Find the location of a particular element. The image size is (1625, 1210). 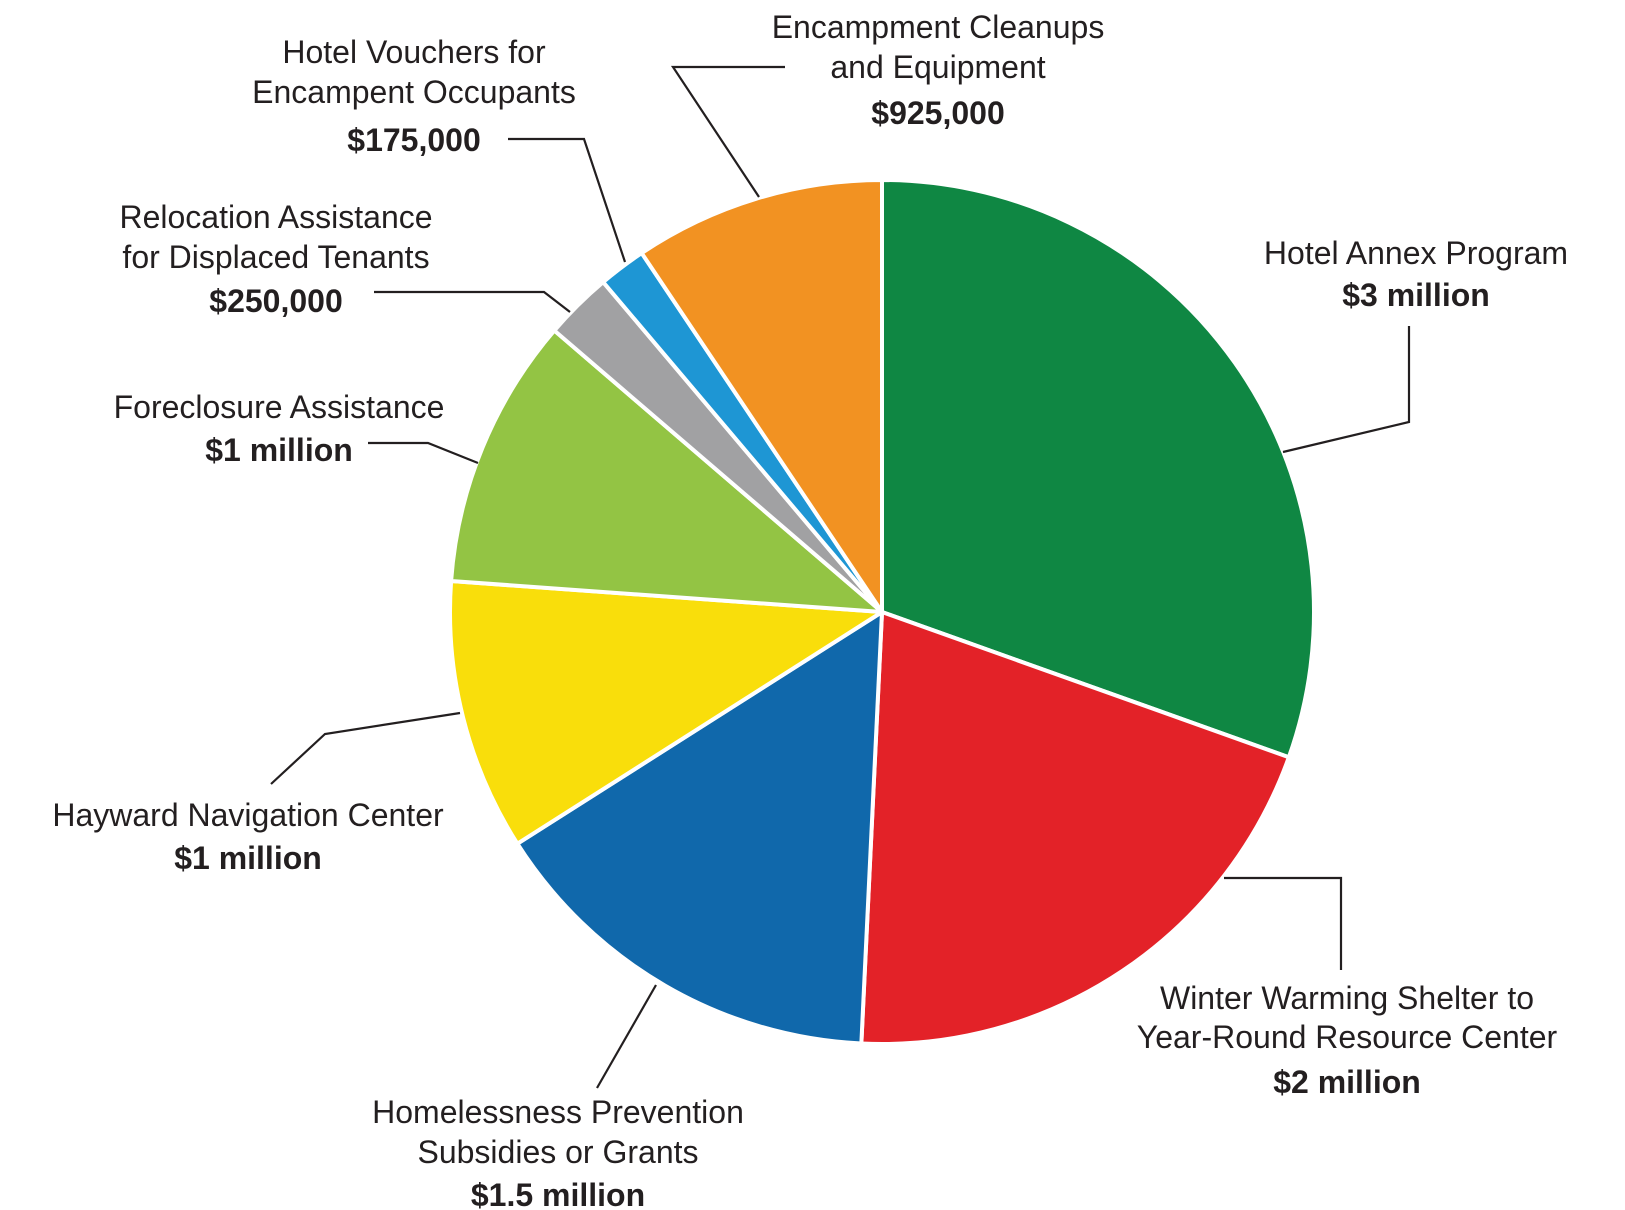

label-prevention-value: $1.5 million is located at coordinates (558, 1193).